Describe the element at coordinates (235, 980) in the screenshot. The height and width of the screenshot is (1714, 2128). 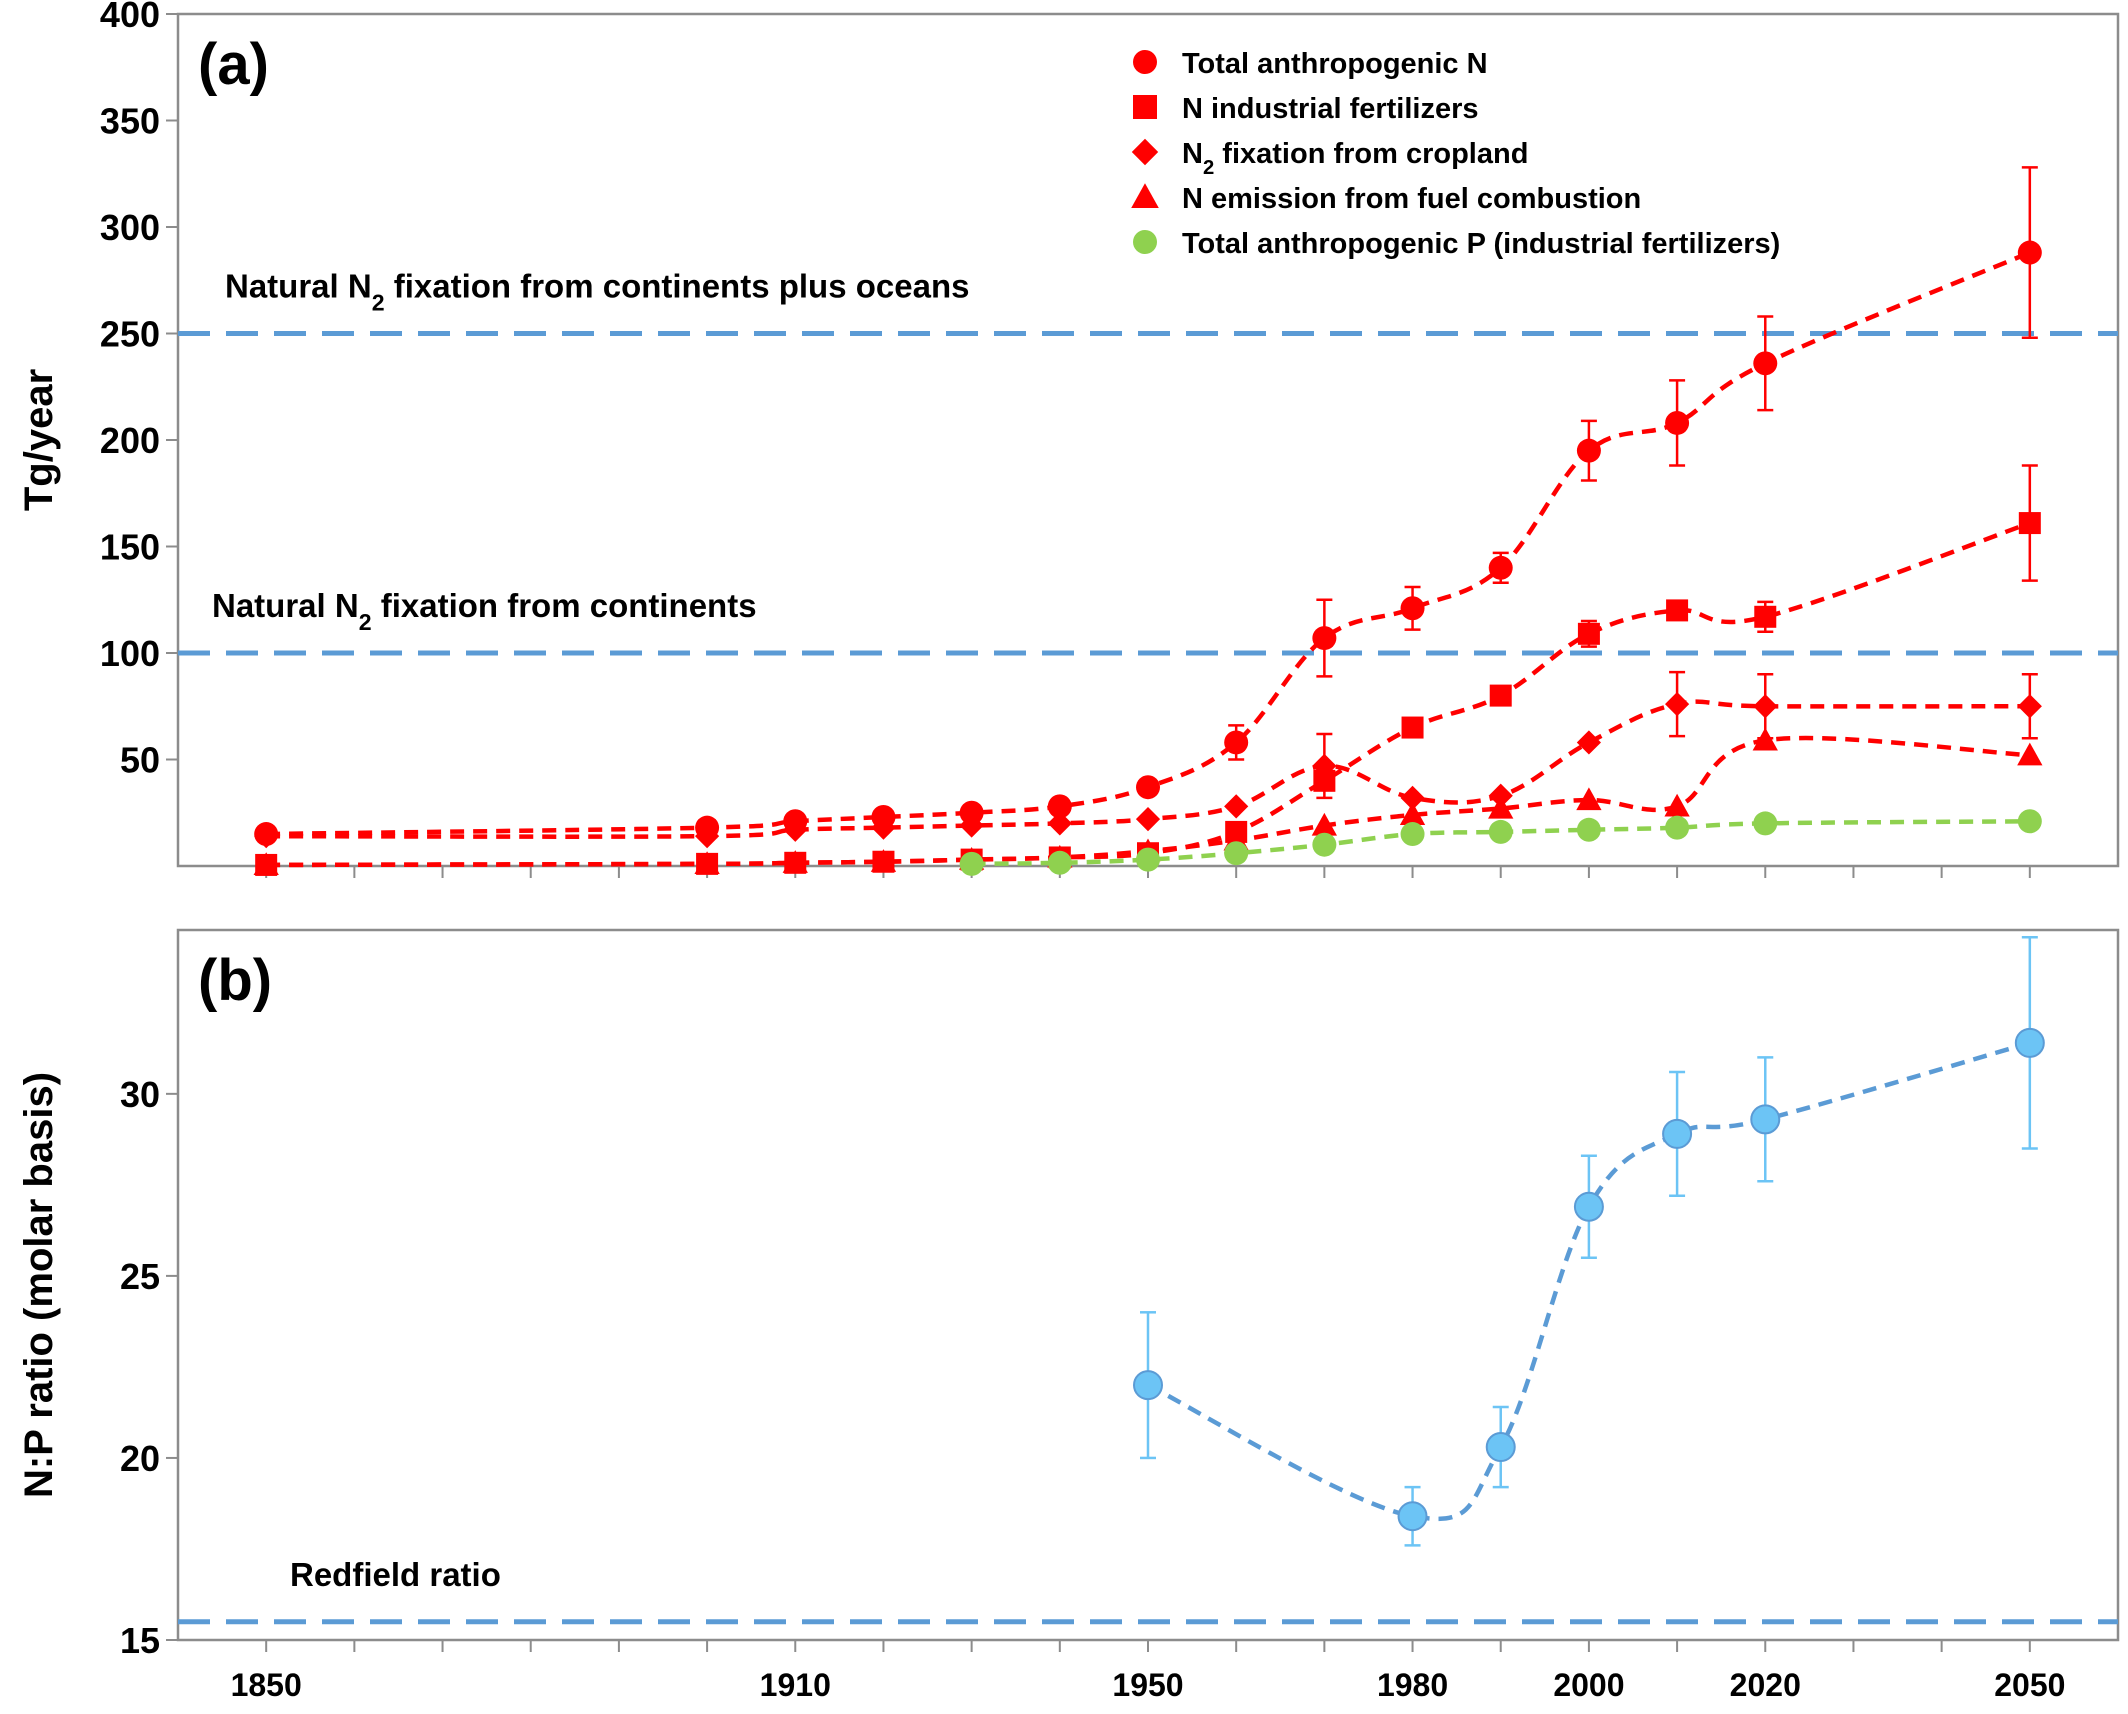
I see `panel-label-b: (b)` at that location.